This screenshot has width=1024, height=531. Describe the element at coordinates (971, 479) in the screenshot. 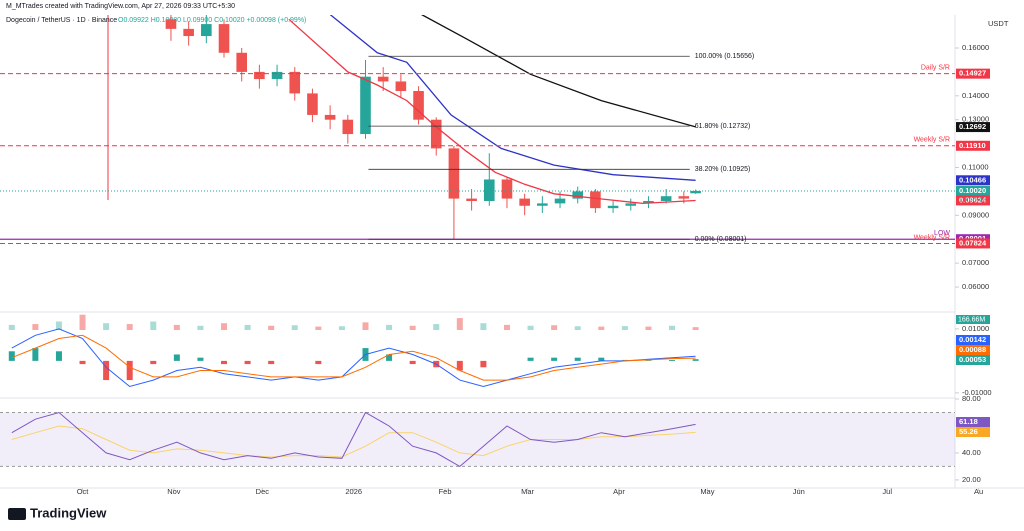

I see `rsi-tick-label: 20.00` at that location.